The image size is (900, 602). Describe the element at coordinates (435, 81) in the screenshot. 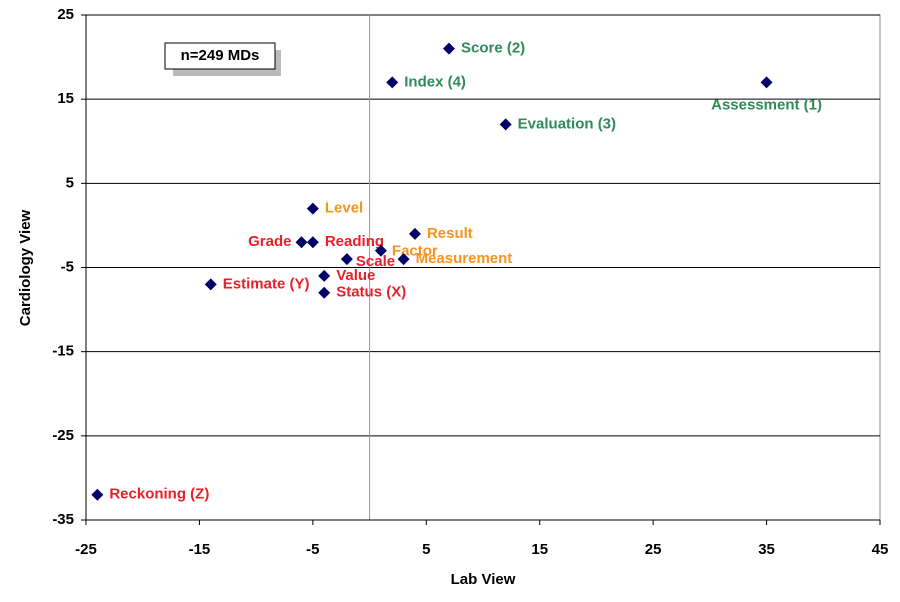

I see `point-label: Index (4)` at that location.